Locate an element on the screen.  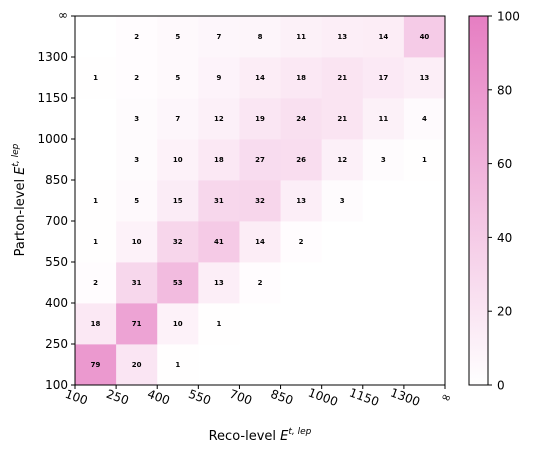
cell-value-label: 31 is located at coordinates (137, 283).